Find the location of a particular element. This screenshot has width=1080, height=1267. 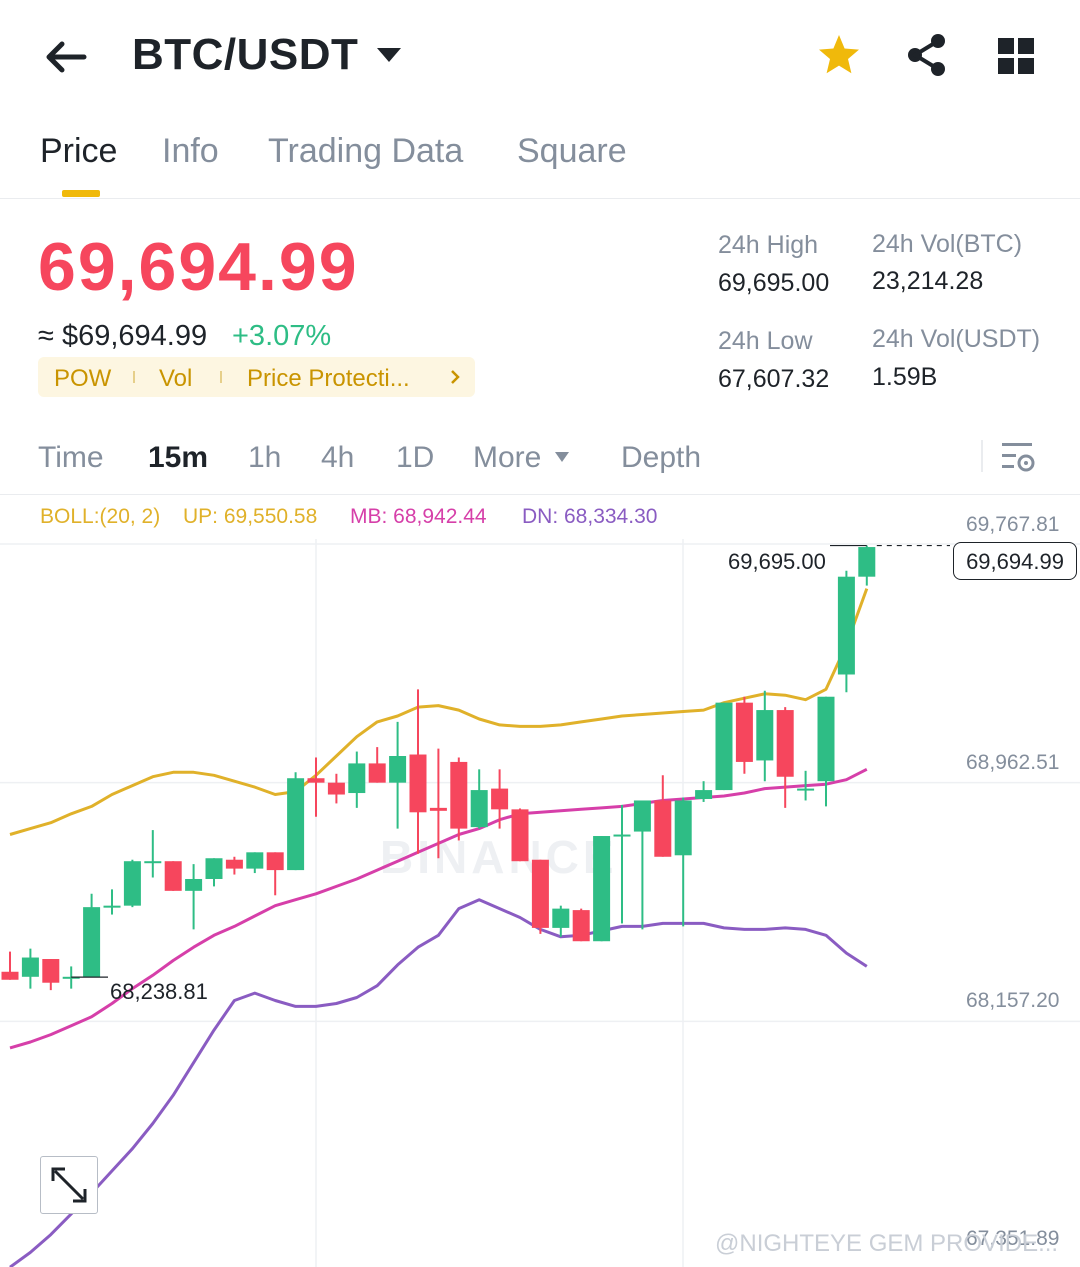

stat-24h-low-label: 24h Low is located at coordinates (765, 341).